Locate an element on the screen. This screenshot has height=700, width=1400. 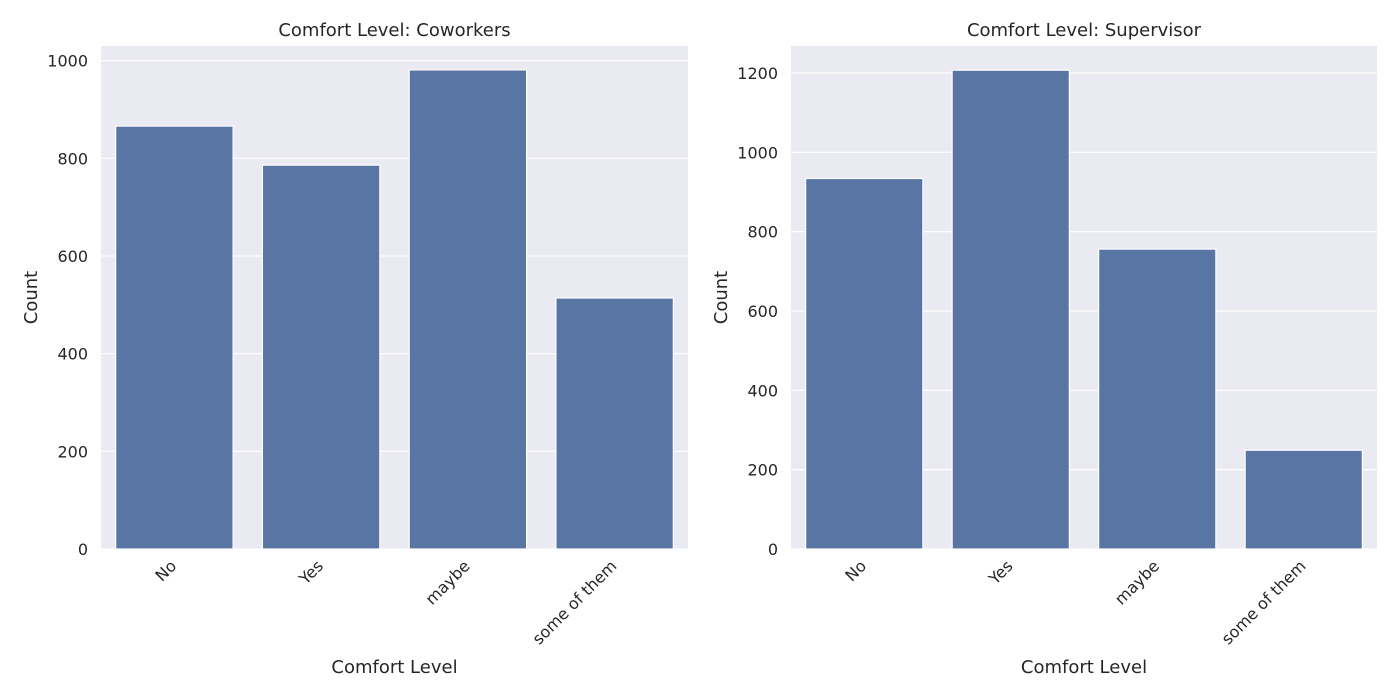
y-tick-labels: 0 200 400 600 800 1000 1200 is located at coordinates (757, 311).